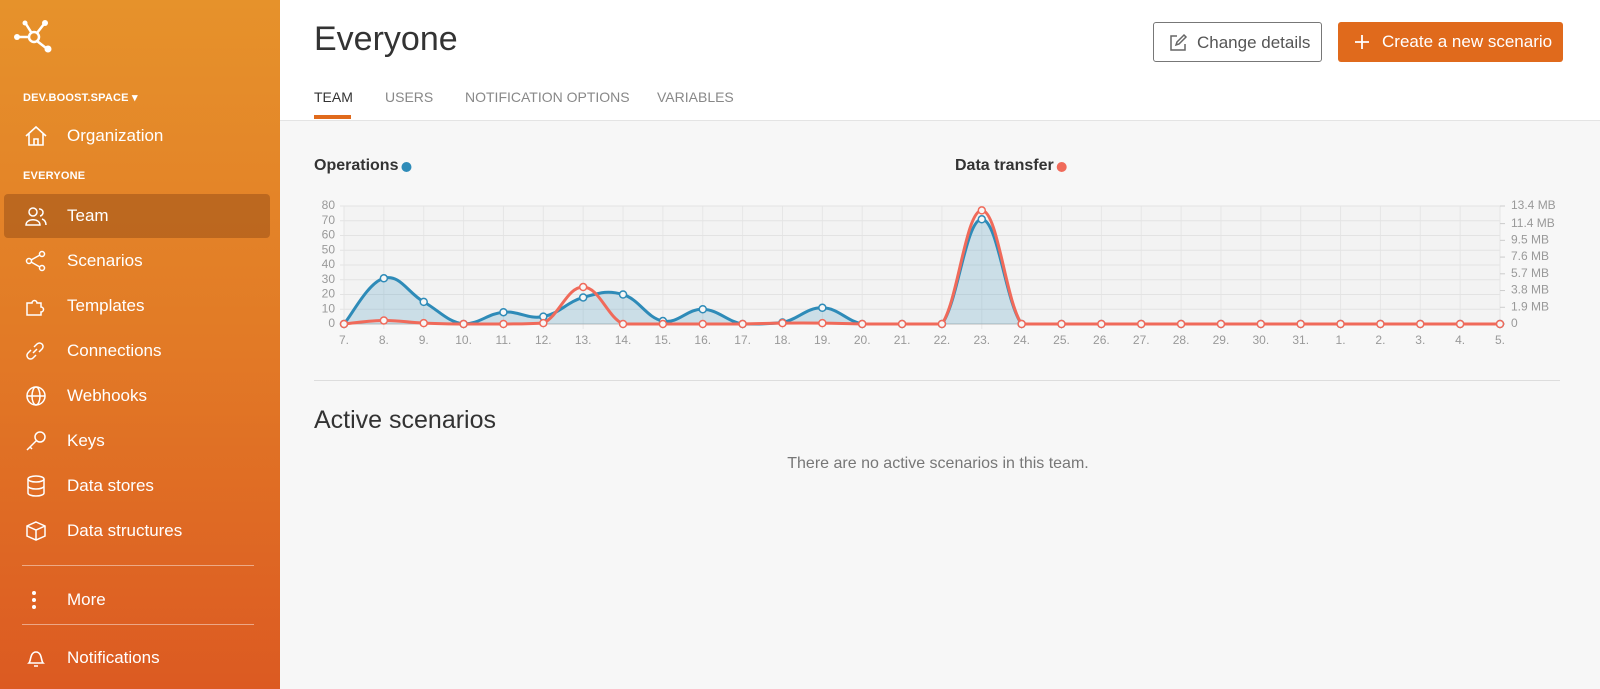 This screenshot has width=1600, height=689. What do you see at coordinates (1514, 323) in the screenshot?
I see `y2-tick-label: 0` at bounding box center [1514, 323].